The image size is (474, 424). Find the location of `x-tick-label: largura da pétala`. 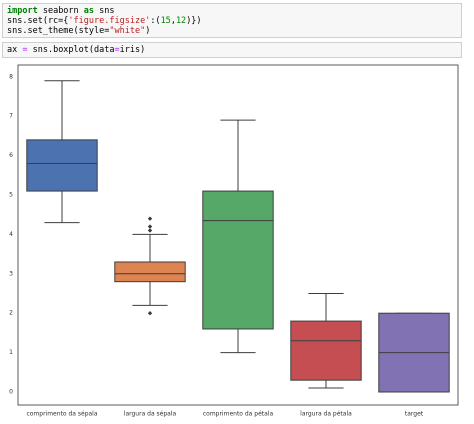

x-tick-label: largura da pétala is located at coordinates (326, 414).